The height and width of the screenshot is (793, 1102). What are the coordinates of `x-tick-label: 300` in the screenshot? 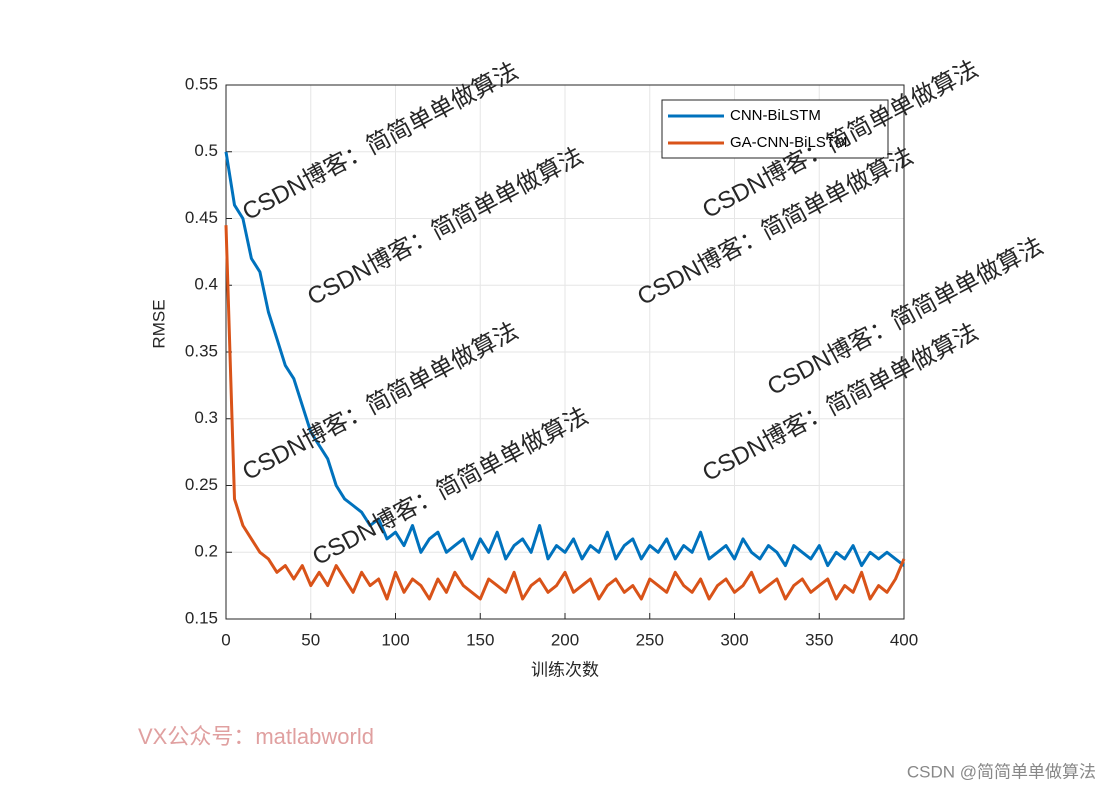 It's located at (734, 639).